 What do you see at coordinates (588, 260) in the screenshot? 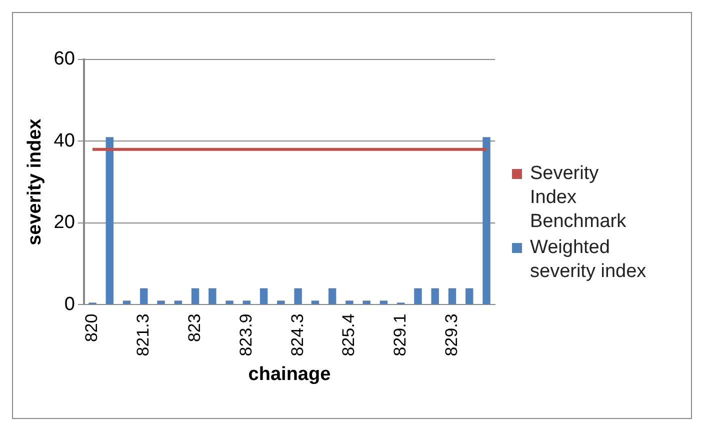
I see `legend-label: Weighted severity index` at bounding box center [588, 260].